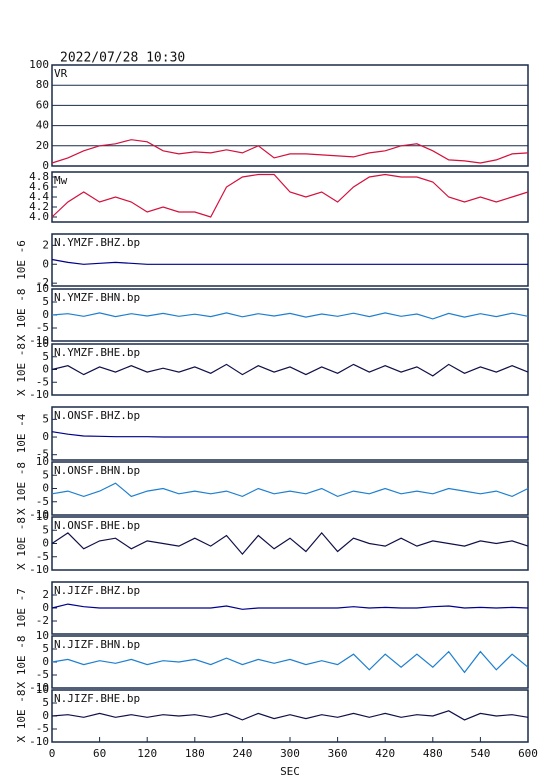 The width and height of the screenshot is (554, 781). What do you see at coordinates (97, 644) in the screenshot?
I see `panel-title: N.JIZF.BHN.bp` at bounding box center [97, 644].